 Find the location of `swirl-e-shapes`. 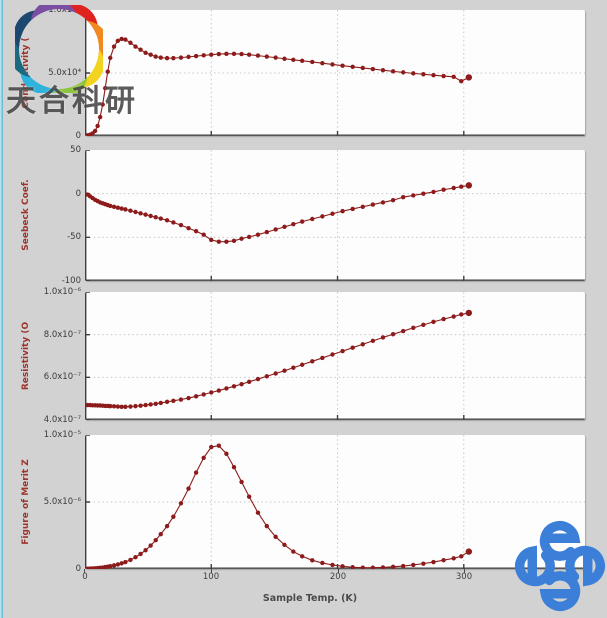

swirl-e-shapes is located at coordinates (560, 566).